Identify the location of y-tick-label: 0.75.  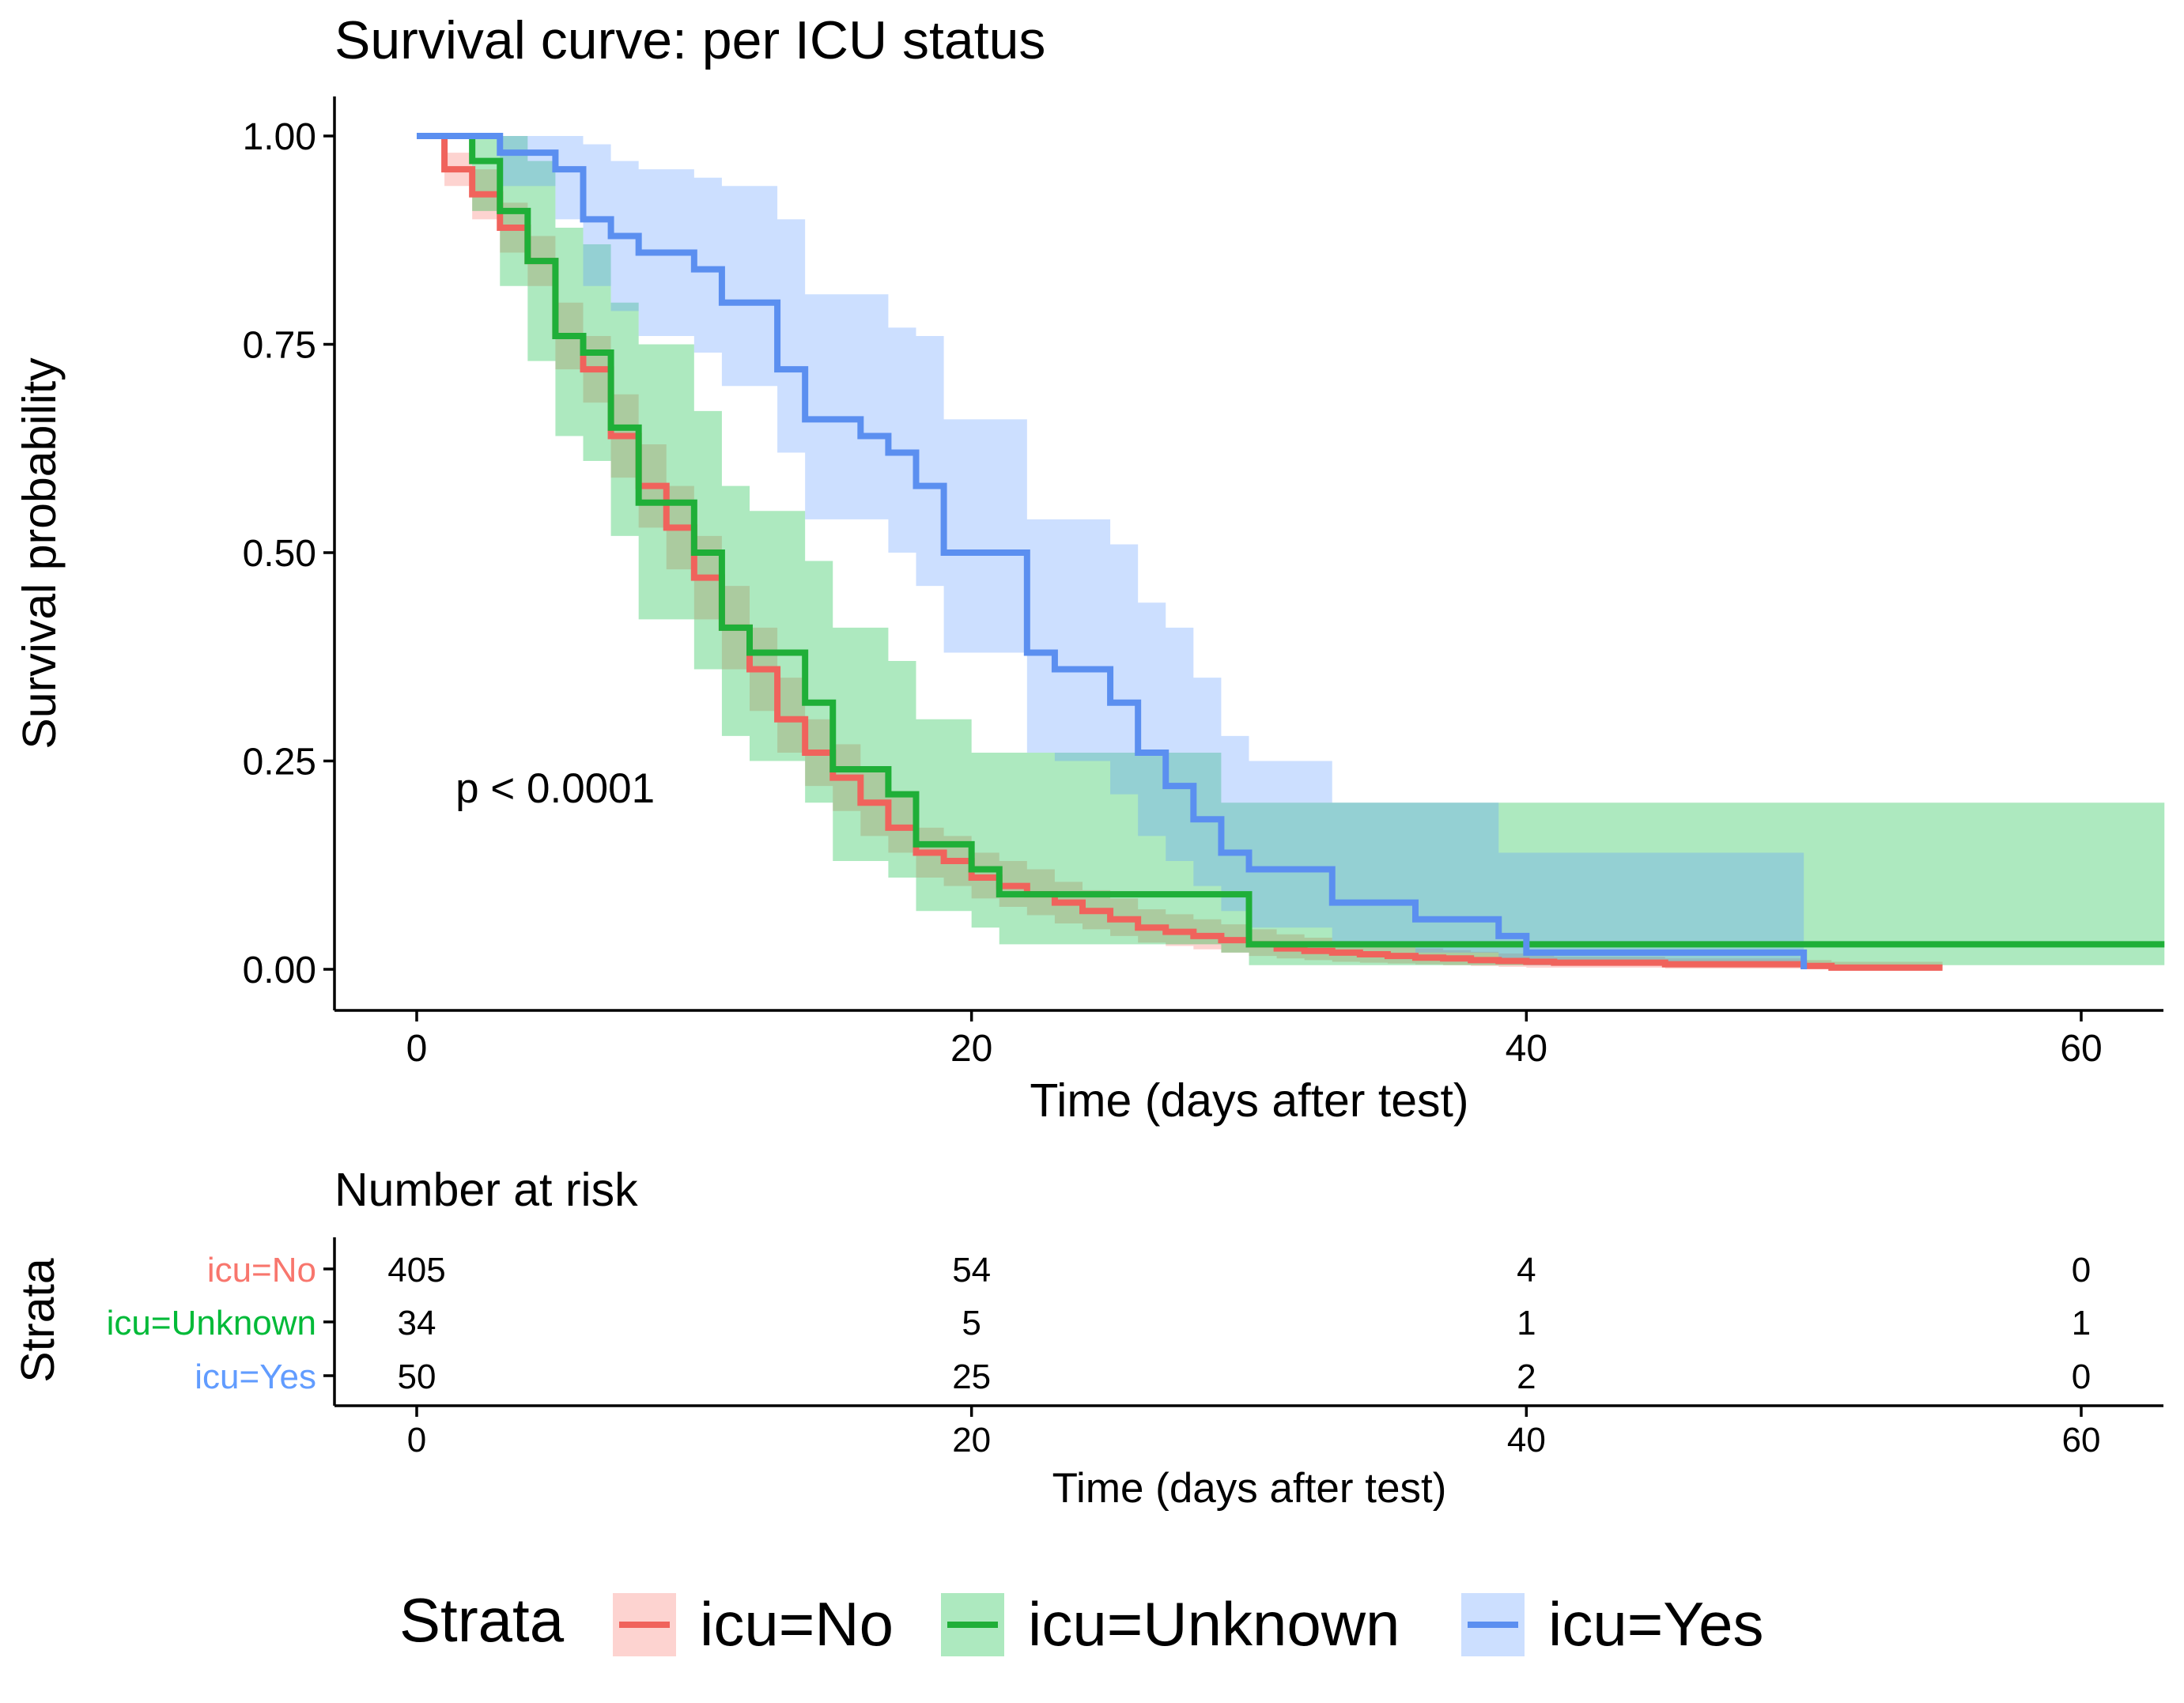
(279, 346).